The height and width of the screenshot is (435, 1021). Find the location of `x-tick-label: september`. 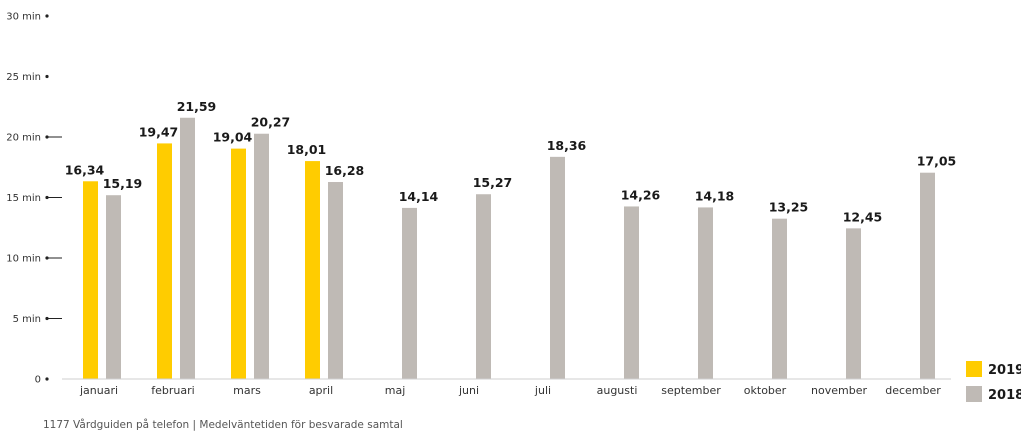

x-tick-label: september is located at coordinates (691, 390).